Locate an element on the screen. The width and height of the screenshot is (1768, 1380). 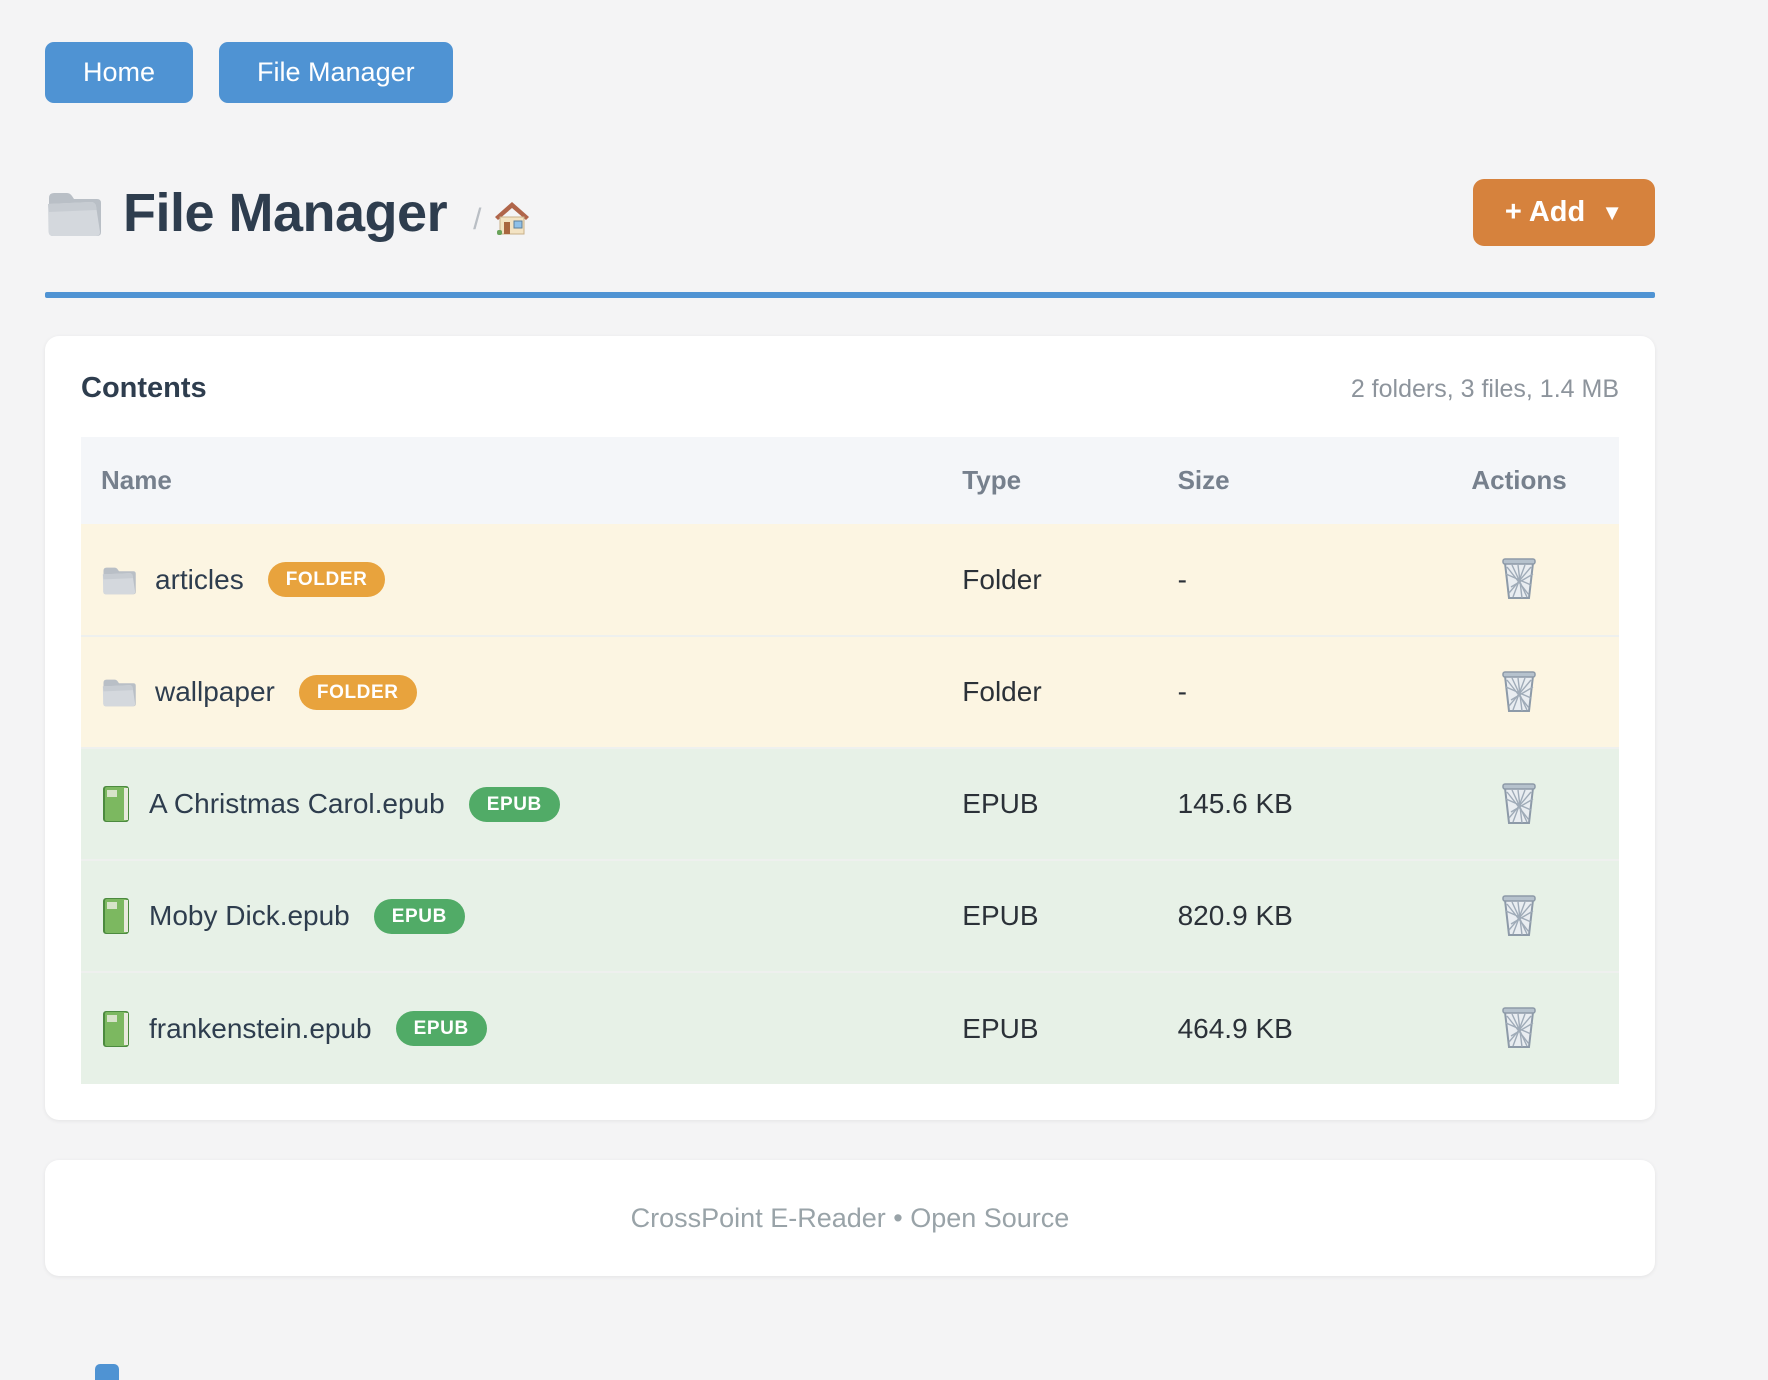
file-name: Moby Dick.epub is located at coordinates (249, 915).